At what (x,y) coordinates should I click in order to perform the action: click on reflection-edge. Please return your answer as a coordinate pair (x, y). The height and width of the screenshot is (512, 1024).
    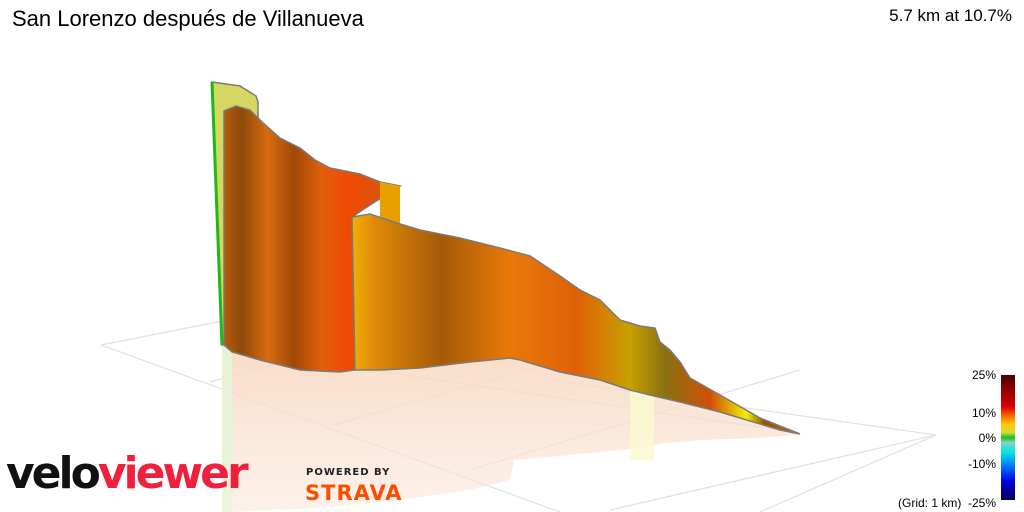
    Looking at the image, I should click on (227, 428).